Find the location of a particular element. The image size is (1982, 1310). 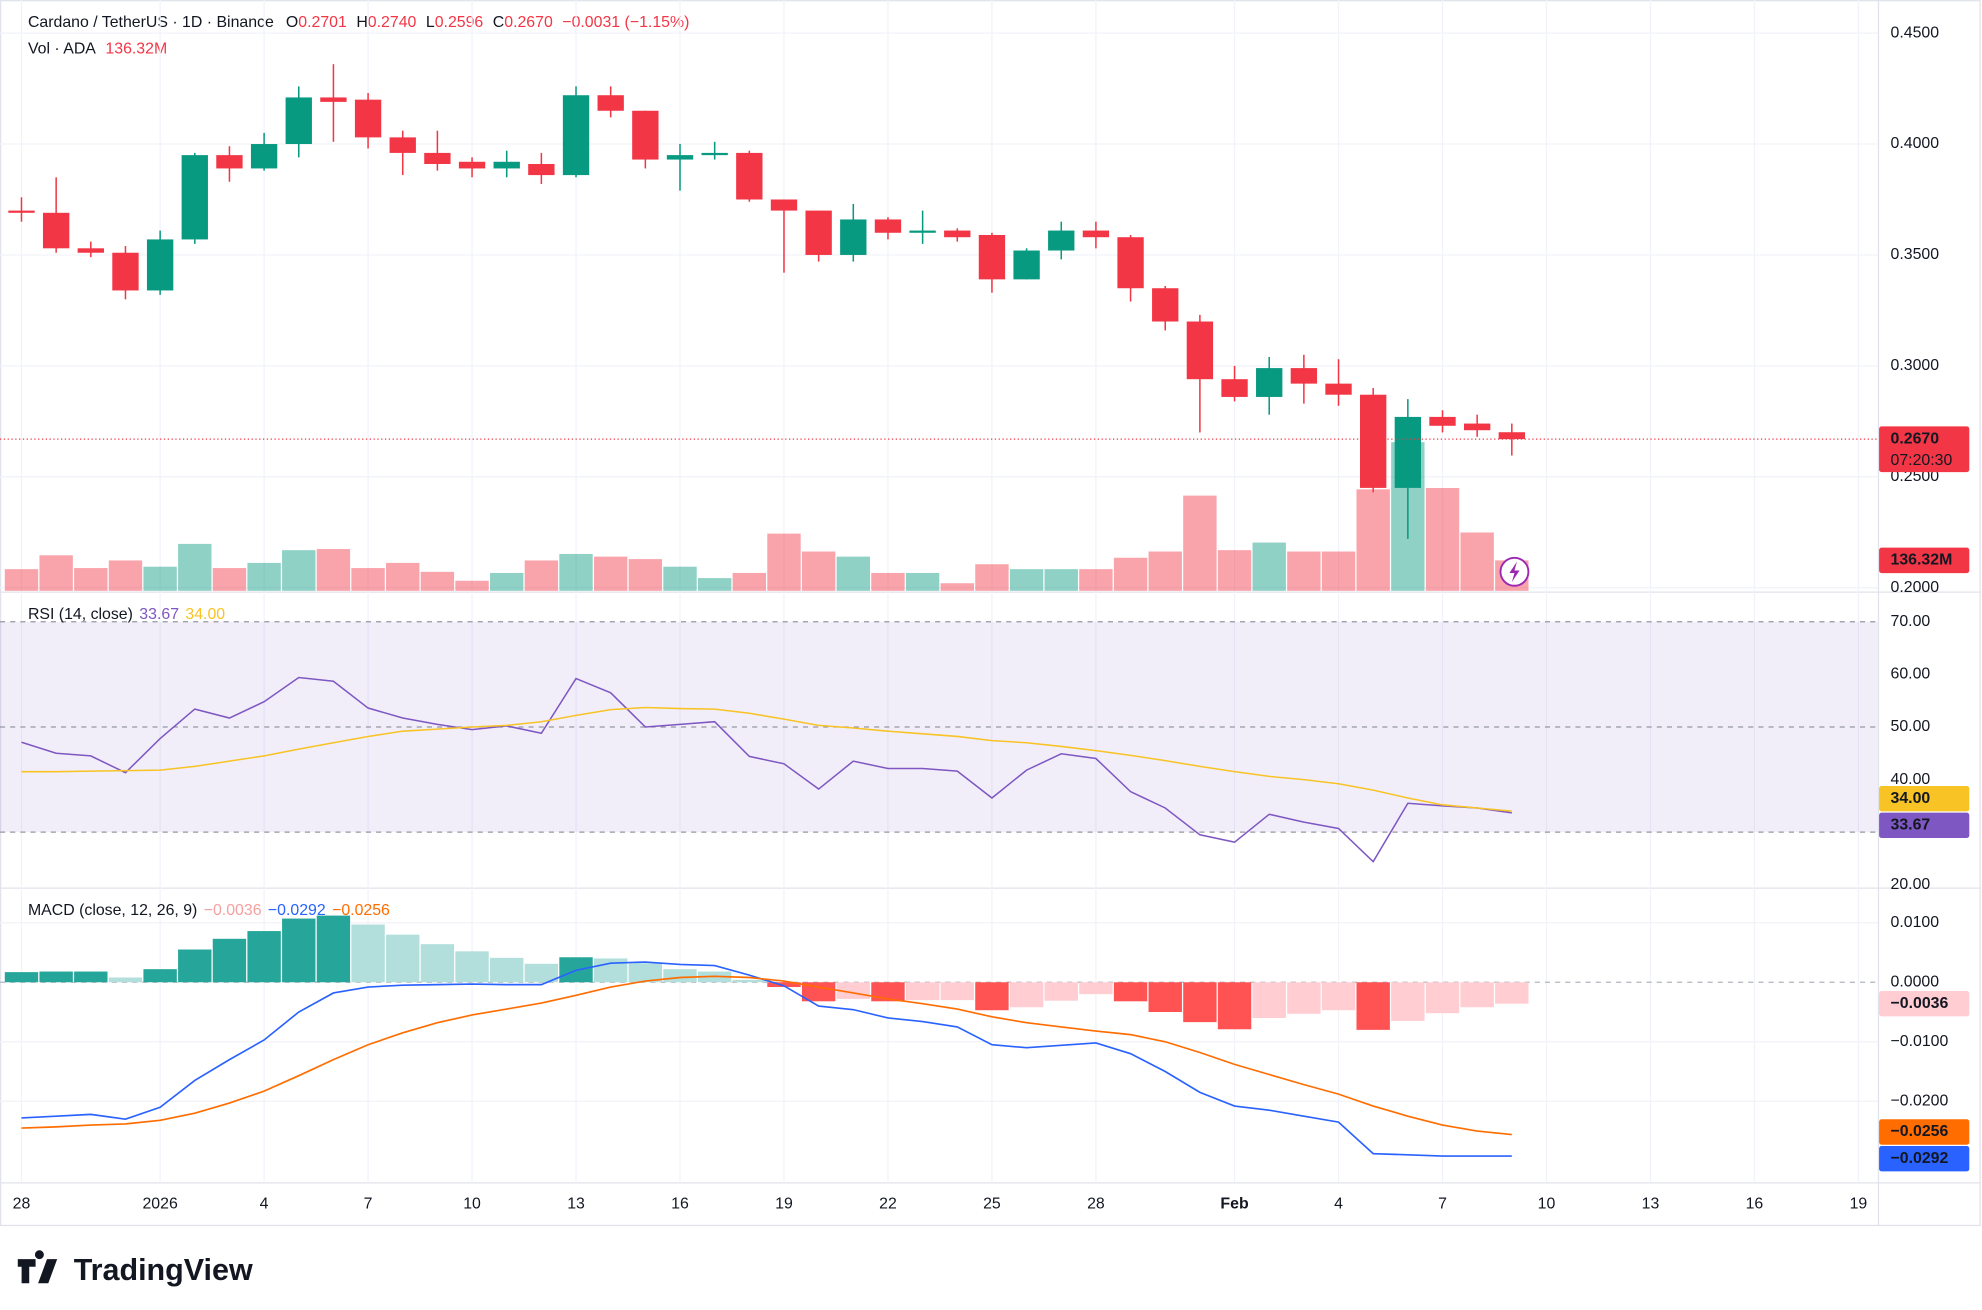

y-tick-label: 50.00 is located at coordinates (1911, 726).